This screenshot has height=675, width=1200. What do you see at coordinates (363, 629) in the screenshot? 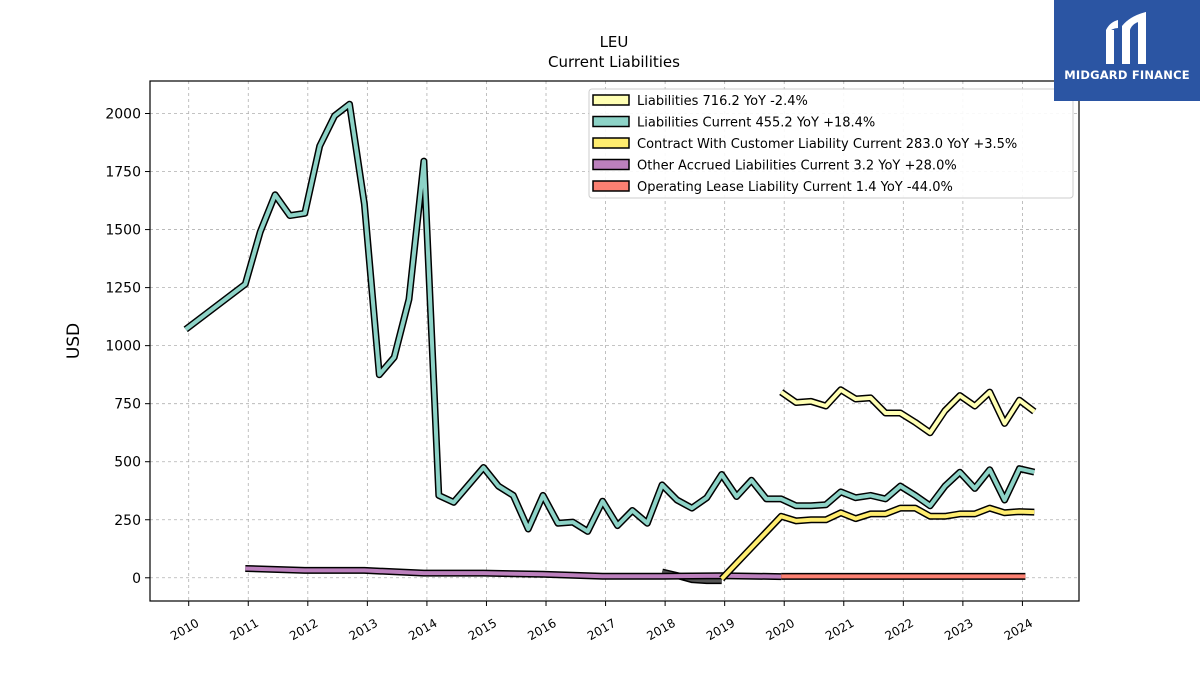
I see `x-tick-label: 2013` at bounding box center [363, 629].